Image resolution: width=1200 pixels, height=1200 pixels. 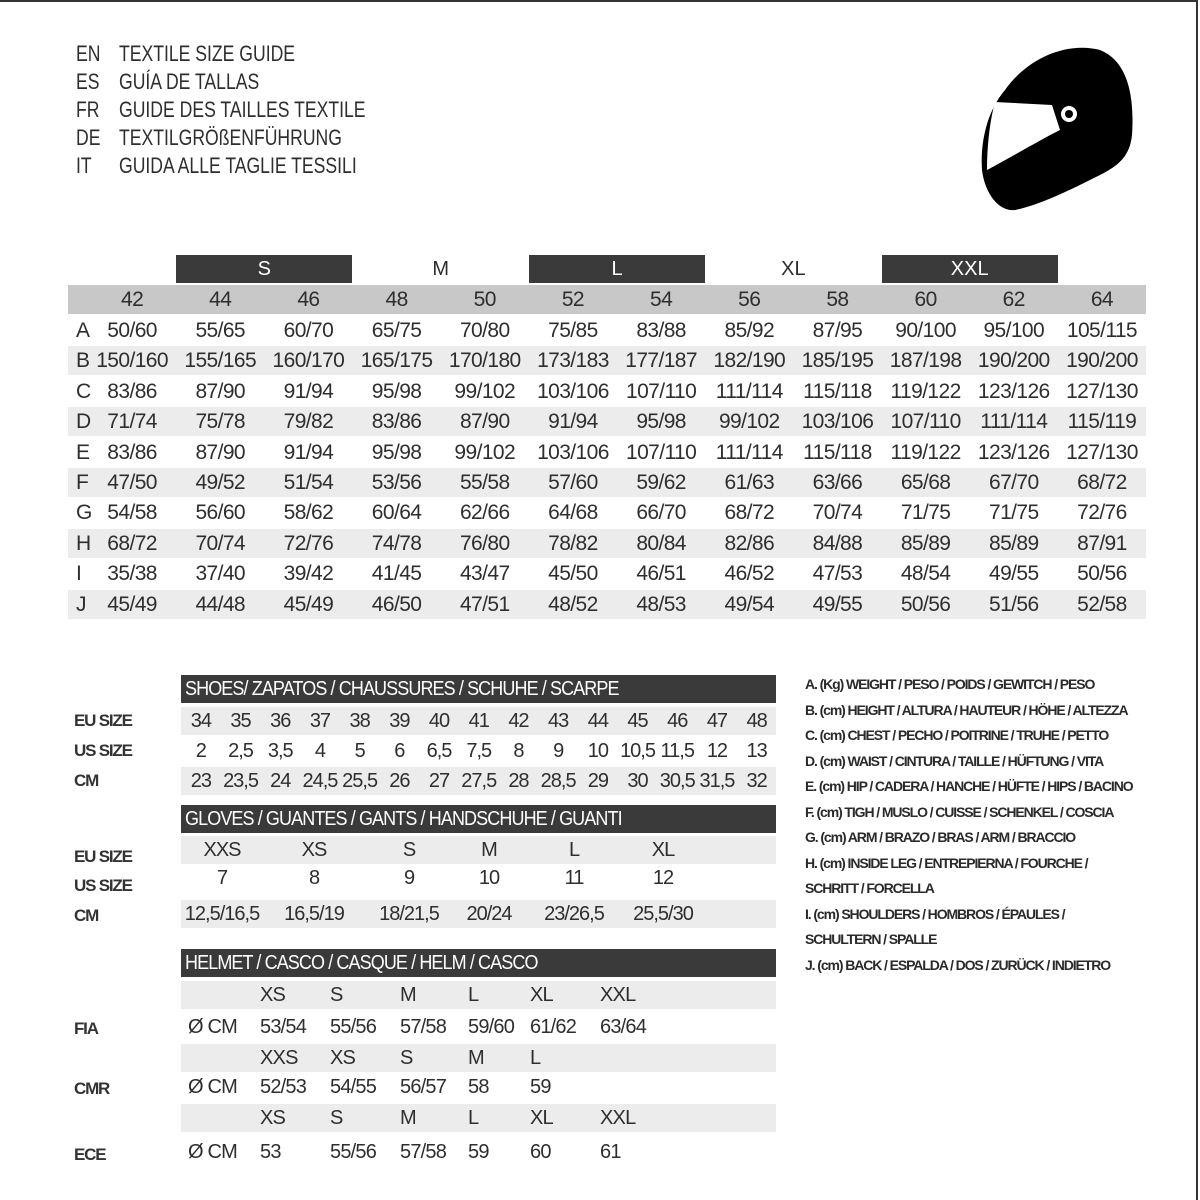 What do you see at coordinates (573, 543) in the screenshot?
I see `table-cell: 78/82` at bounding box center [573, 543].